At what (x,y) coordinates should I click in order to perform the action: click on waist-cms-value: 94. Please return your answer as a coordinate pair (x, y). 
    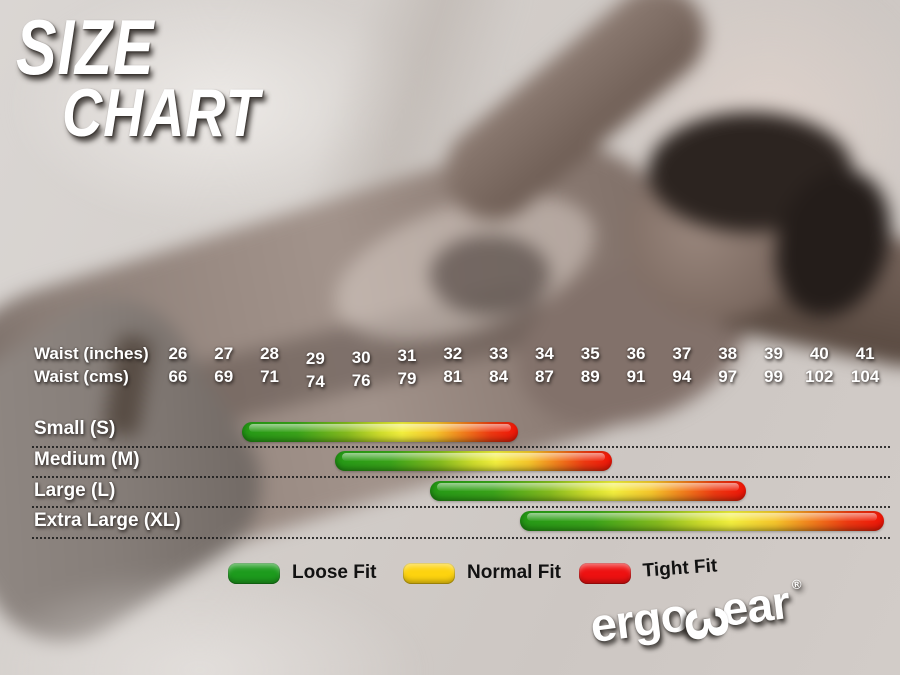
    Looking at the image, I should click on (682, 376).